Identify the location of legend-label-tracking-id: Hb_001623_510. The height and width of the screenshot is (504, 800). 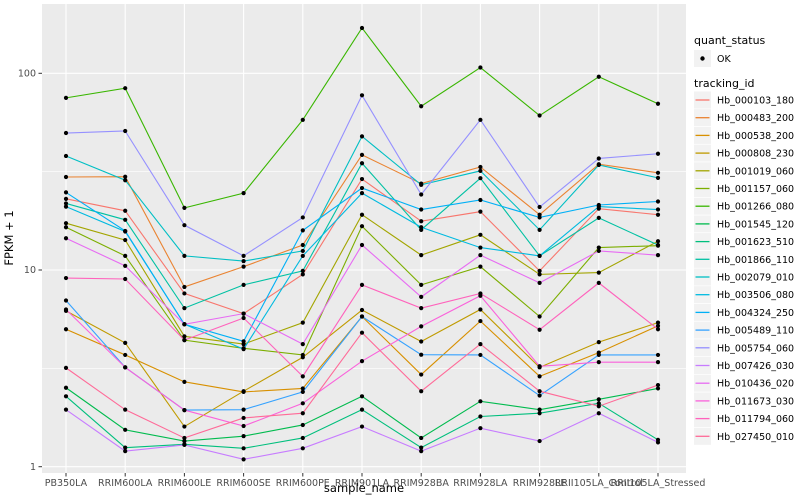
(755, 242).